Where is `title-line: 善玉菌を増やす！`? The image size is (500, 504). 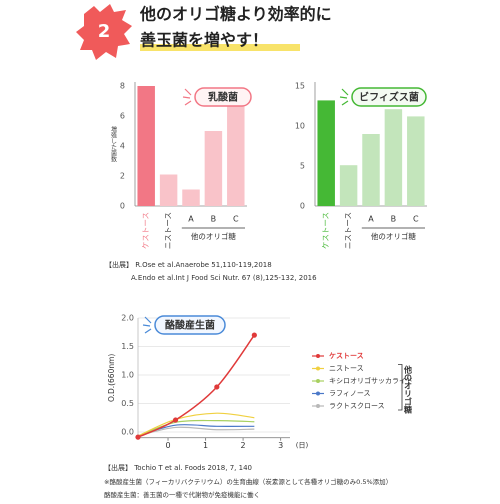 title-line: 善玉菌を増やす！ is located at coordinates (204, 40).